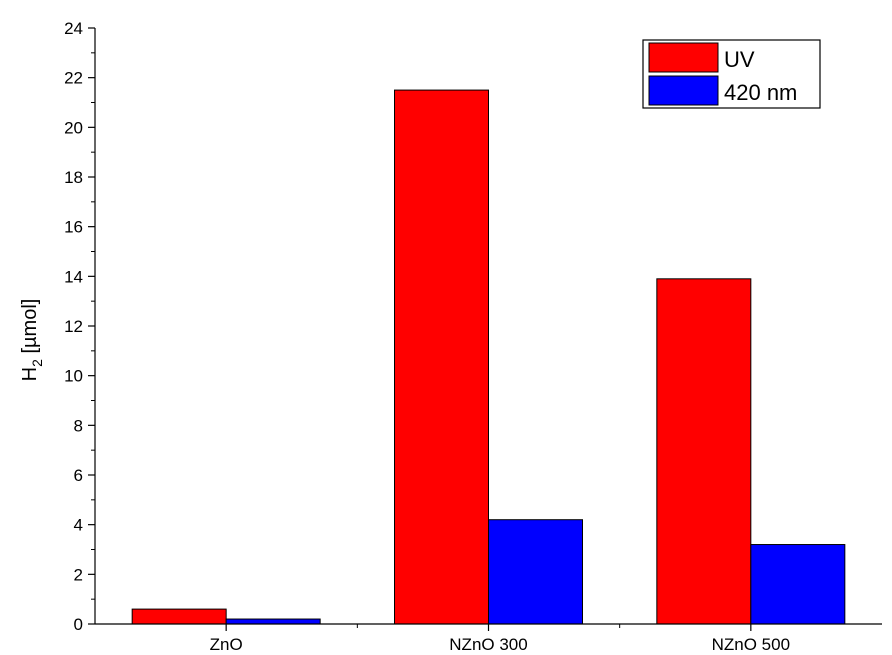  What do you see at coordinates (30, 329) in the screenshot?
I see `y-axis-title-unit: [µmol]` at bounding box center [30, 329].